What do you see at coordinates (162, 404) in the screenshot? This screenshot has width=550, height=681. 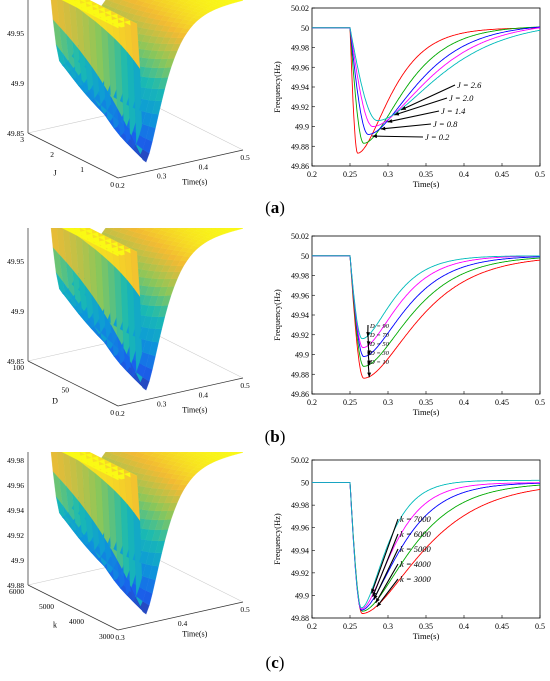 I see `y-tick-label: 0.3` at bounding box center [162, 404].